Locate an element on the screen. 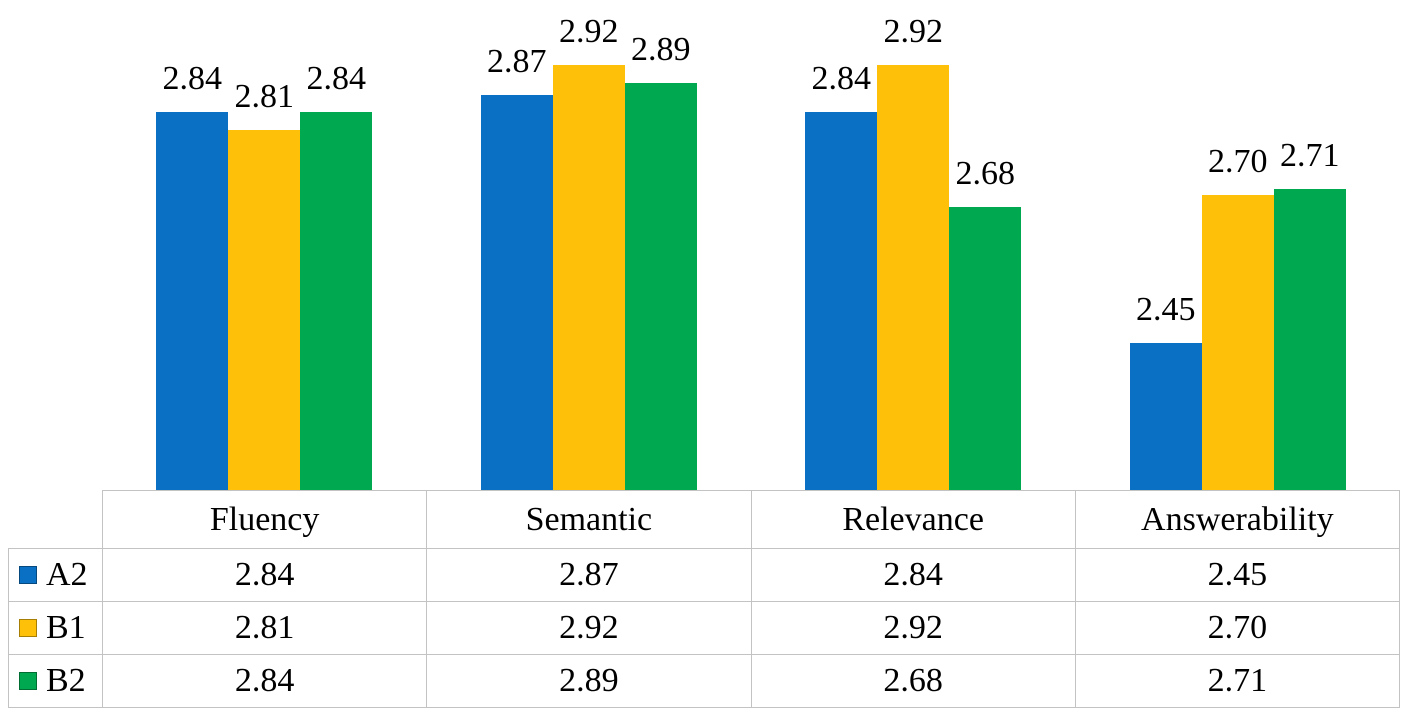  row-header-b1: B1 is located at coordinates (55, 628).